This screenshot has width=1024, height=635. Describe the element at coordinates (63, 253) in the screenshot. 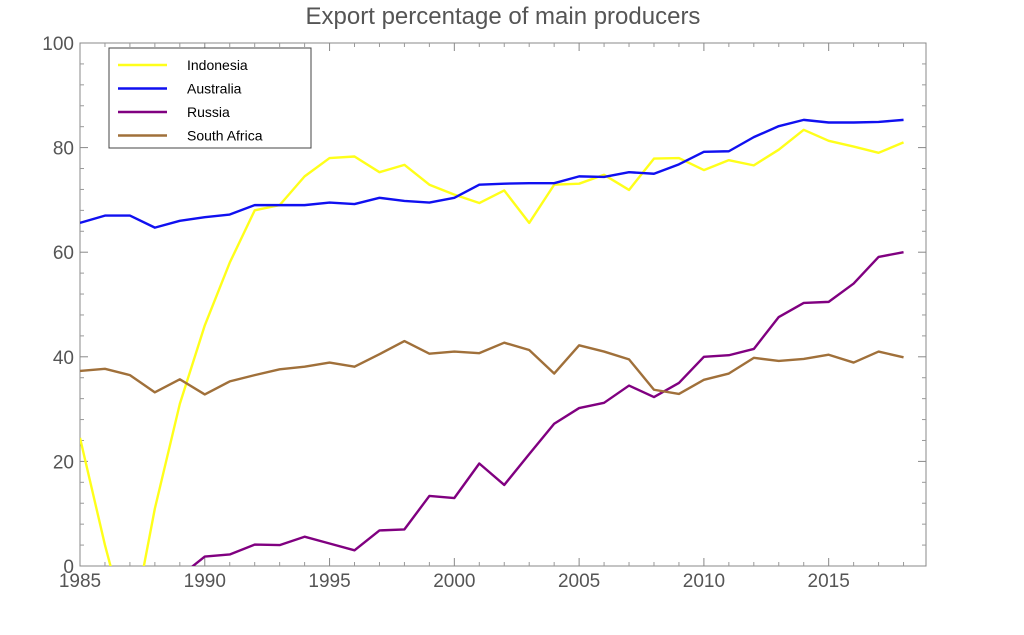

I see `y-tick-label: 60` at that location.